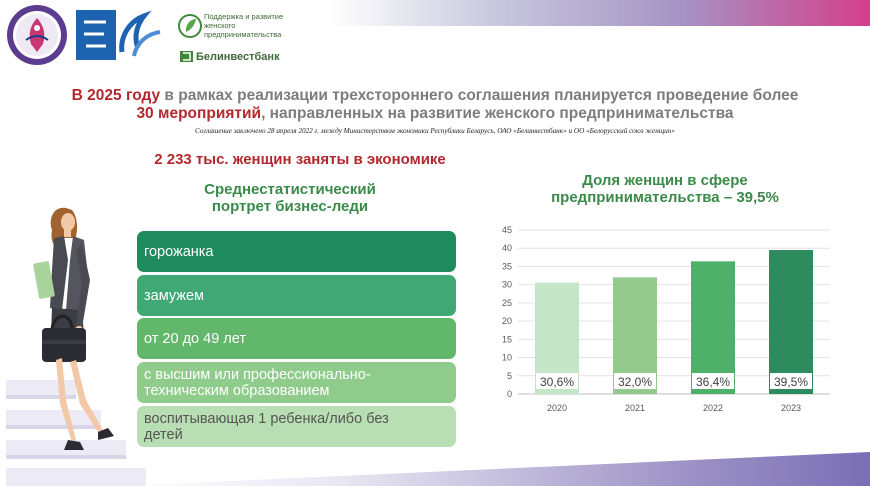 The width and height of the screenshot is (870, 486). What do you see at coordinates (507, 248) in the screenshot?
I see `y-tick-label: 40` at bounding box center [507, 248].